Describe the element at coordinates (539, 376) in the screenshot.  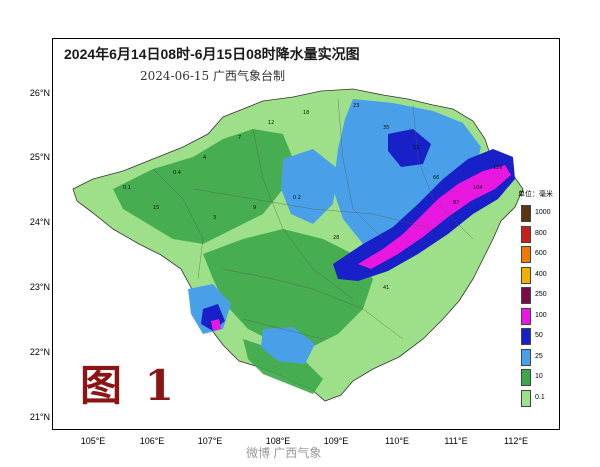
I see `legend-label-10: 10` at that location.